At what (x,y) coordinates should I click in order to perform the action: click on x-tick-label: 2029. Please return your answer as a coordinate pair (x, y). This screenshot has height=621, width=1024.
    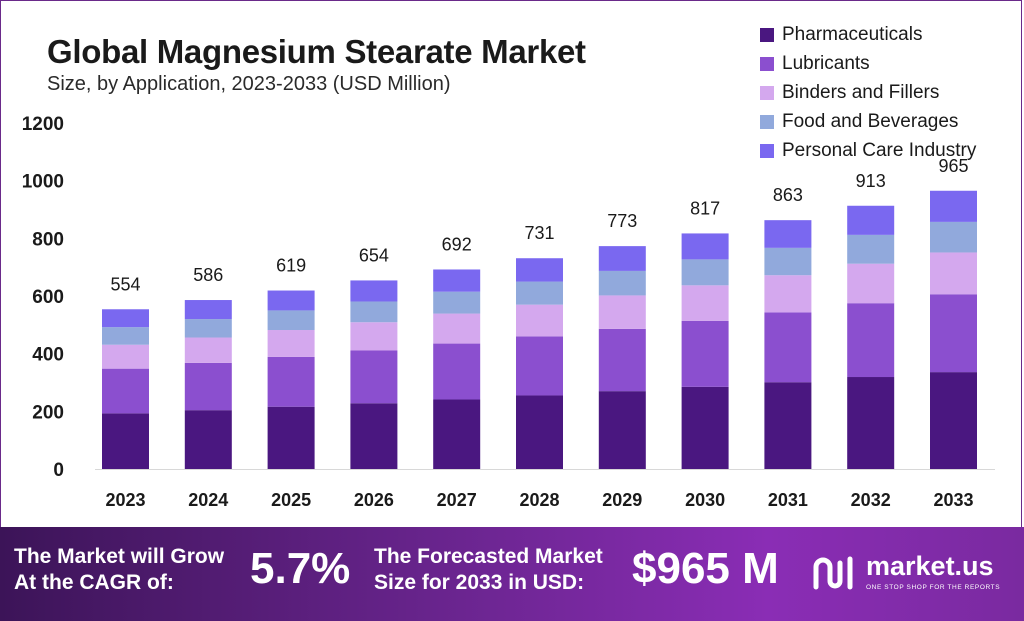
    Looking at the image, I should click on (622, 500).